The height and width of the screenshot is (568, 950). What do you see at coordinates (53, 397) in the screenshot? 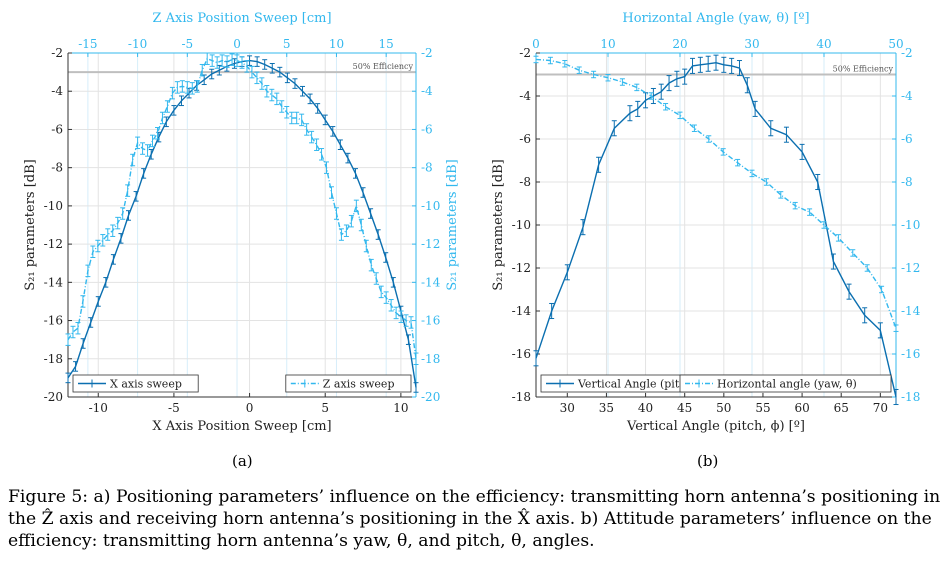
I see `y-tick-label: -20` at bounding box center [53, 397].